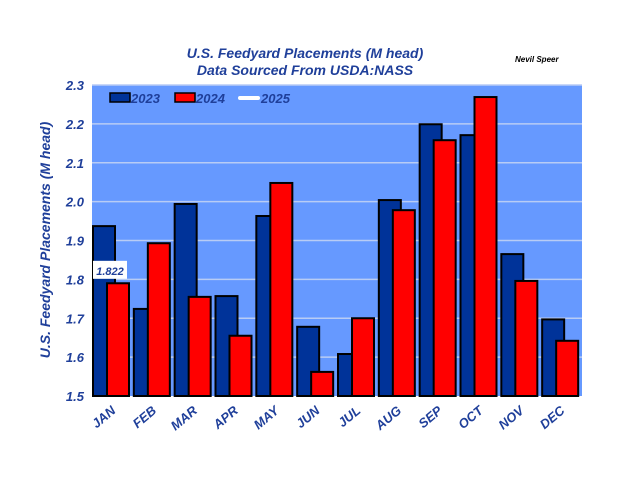 The height and width of the screenshot is (490, 640). Describe the element at coordinates (104, 416) in the screenshot. I see `x-tick-label: JAN` at that location.